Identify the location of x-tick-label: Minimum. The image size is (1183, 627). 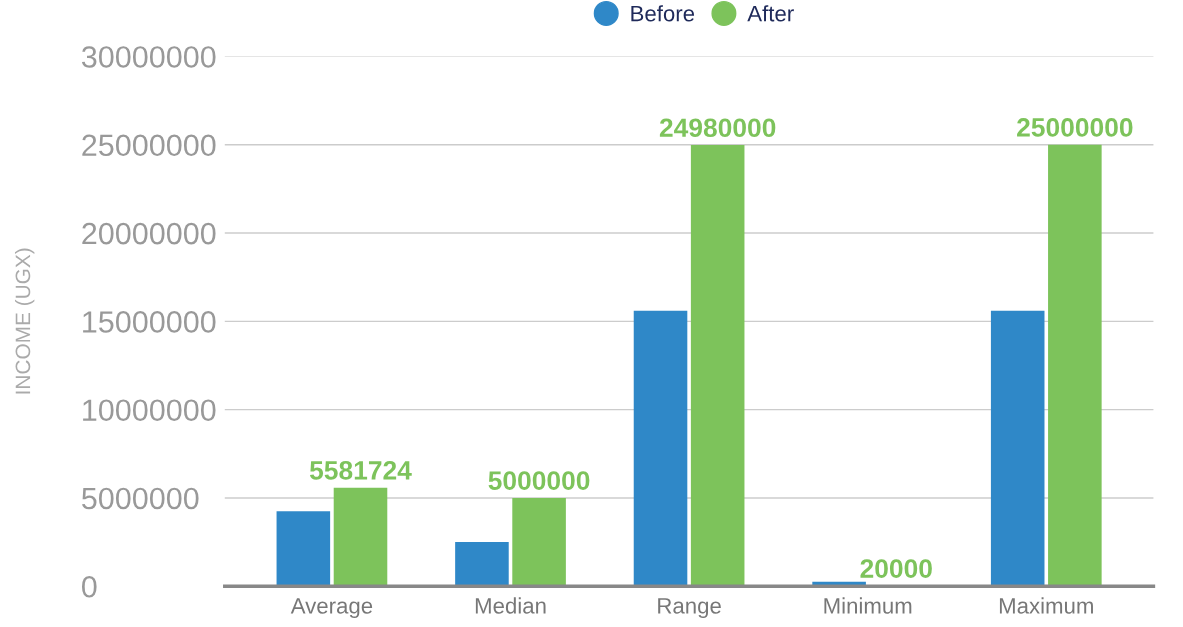
(868, 605).